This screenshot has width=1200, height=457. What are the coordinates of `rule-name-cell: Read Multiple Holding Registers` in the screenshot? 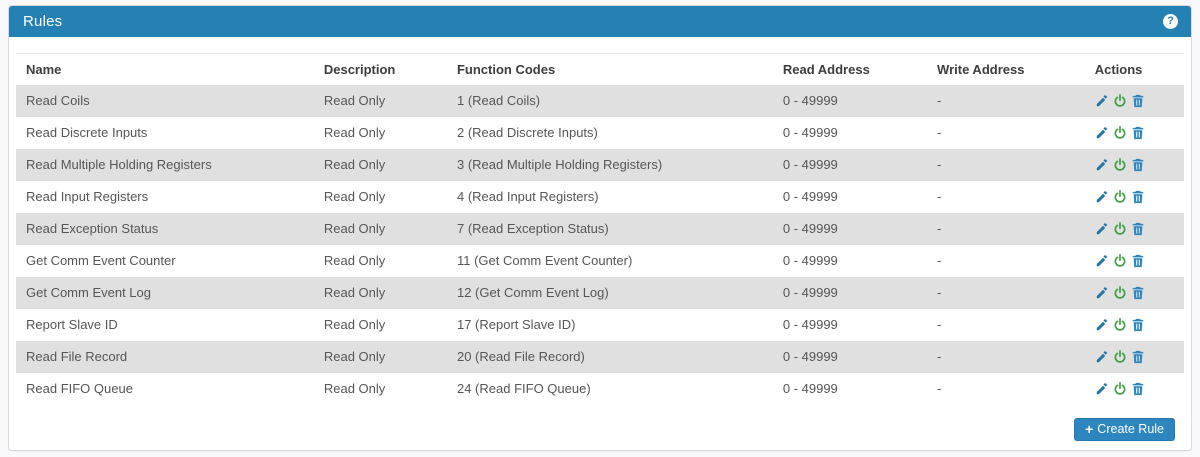 It's located at (119, 164).